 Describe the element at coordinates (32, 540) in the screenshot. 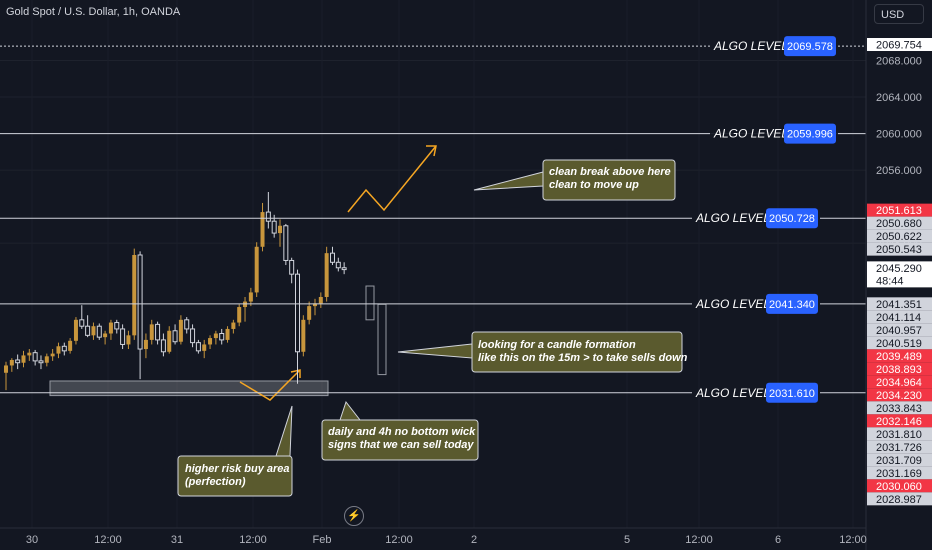

I see `time-tick-label: 30` at that location.